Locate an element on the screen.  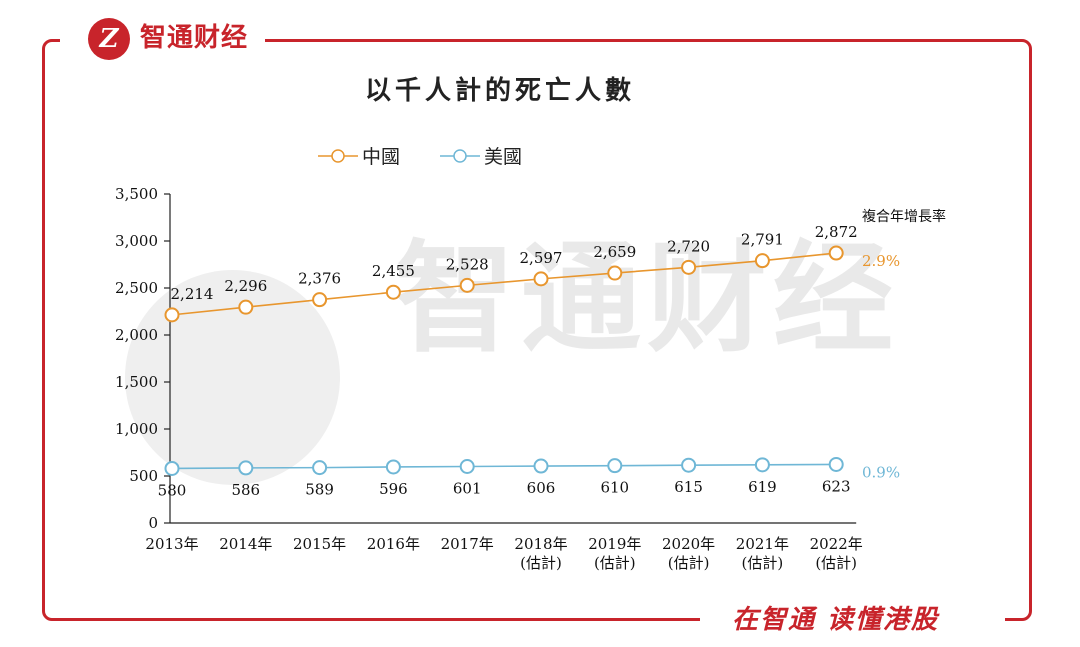
slogan-mask is located at coordinates (852, 620).